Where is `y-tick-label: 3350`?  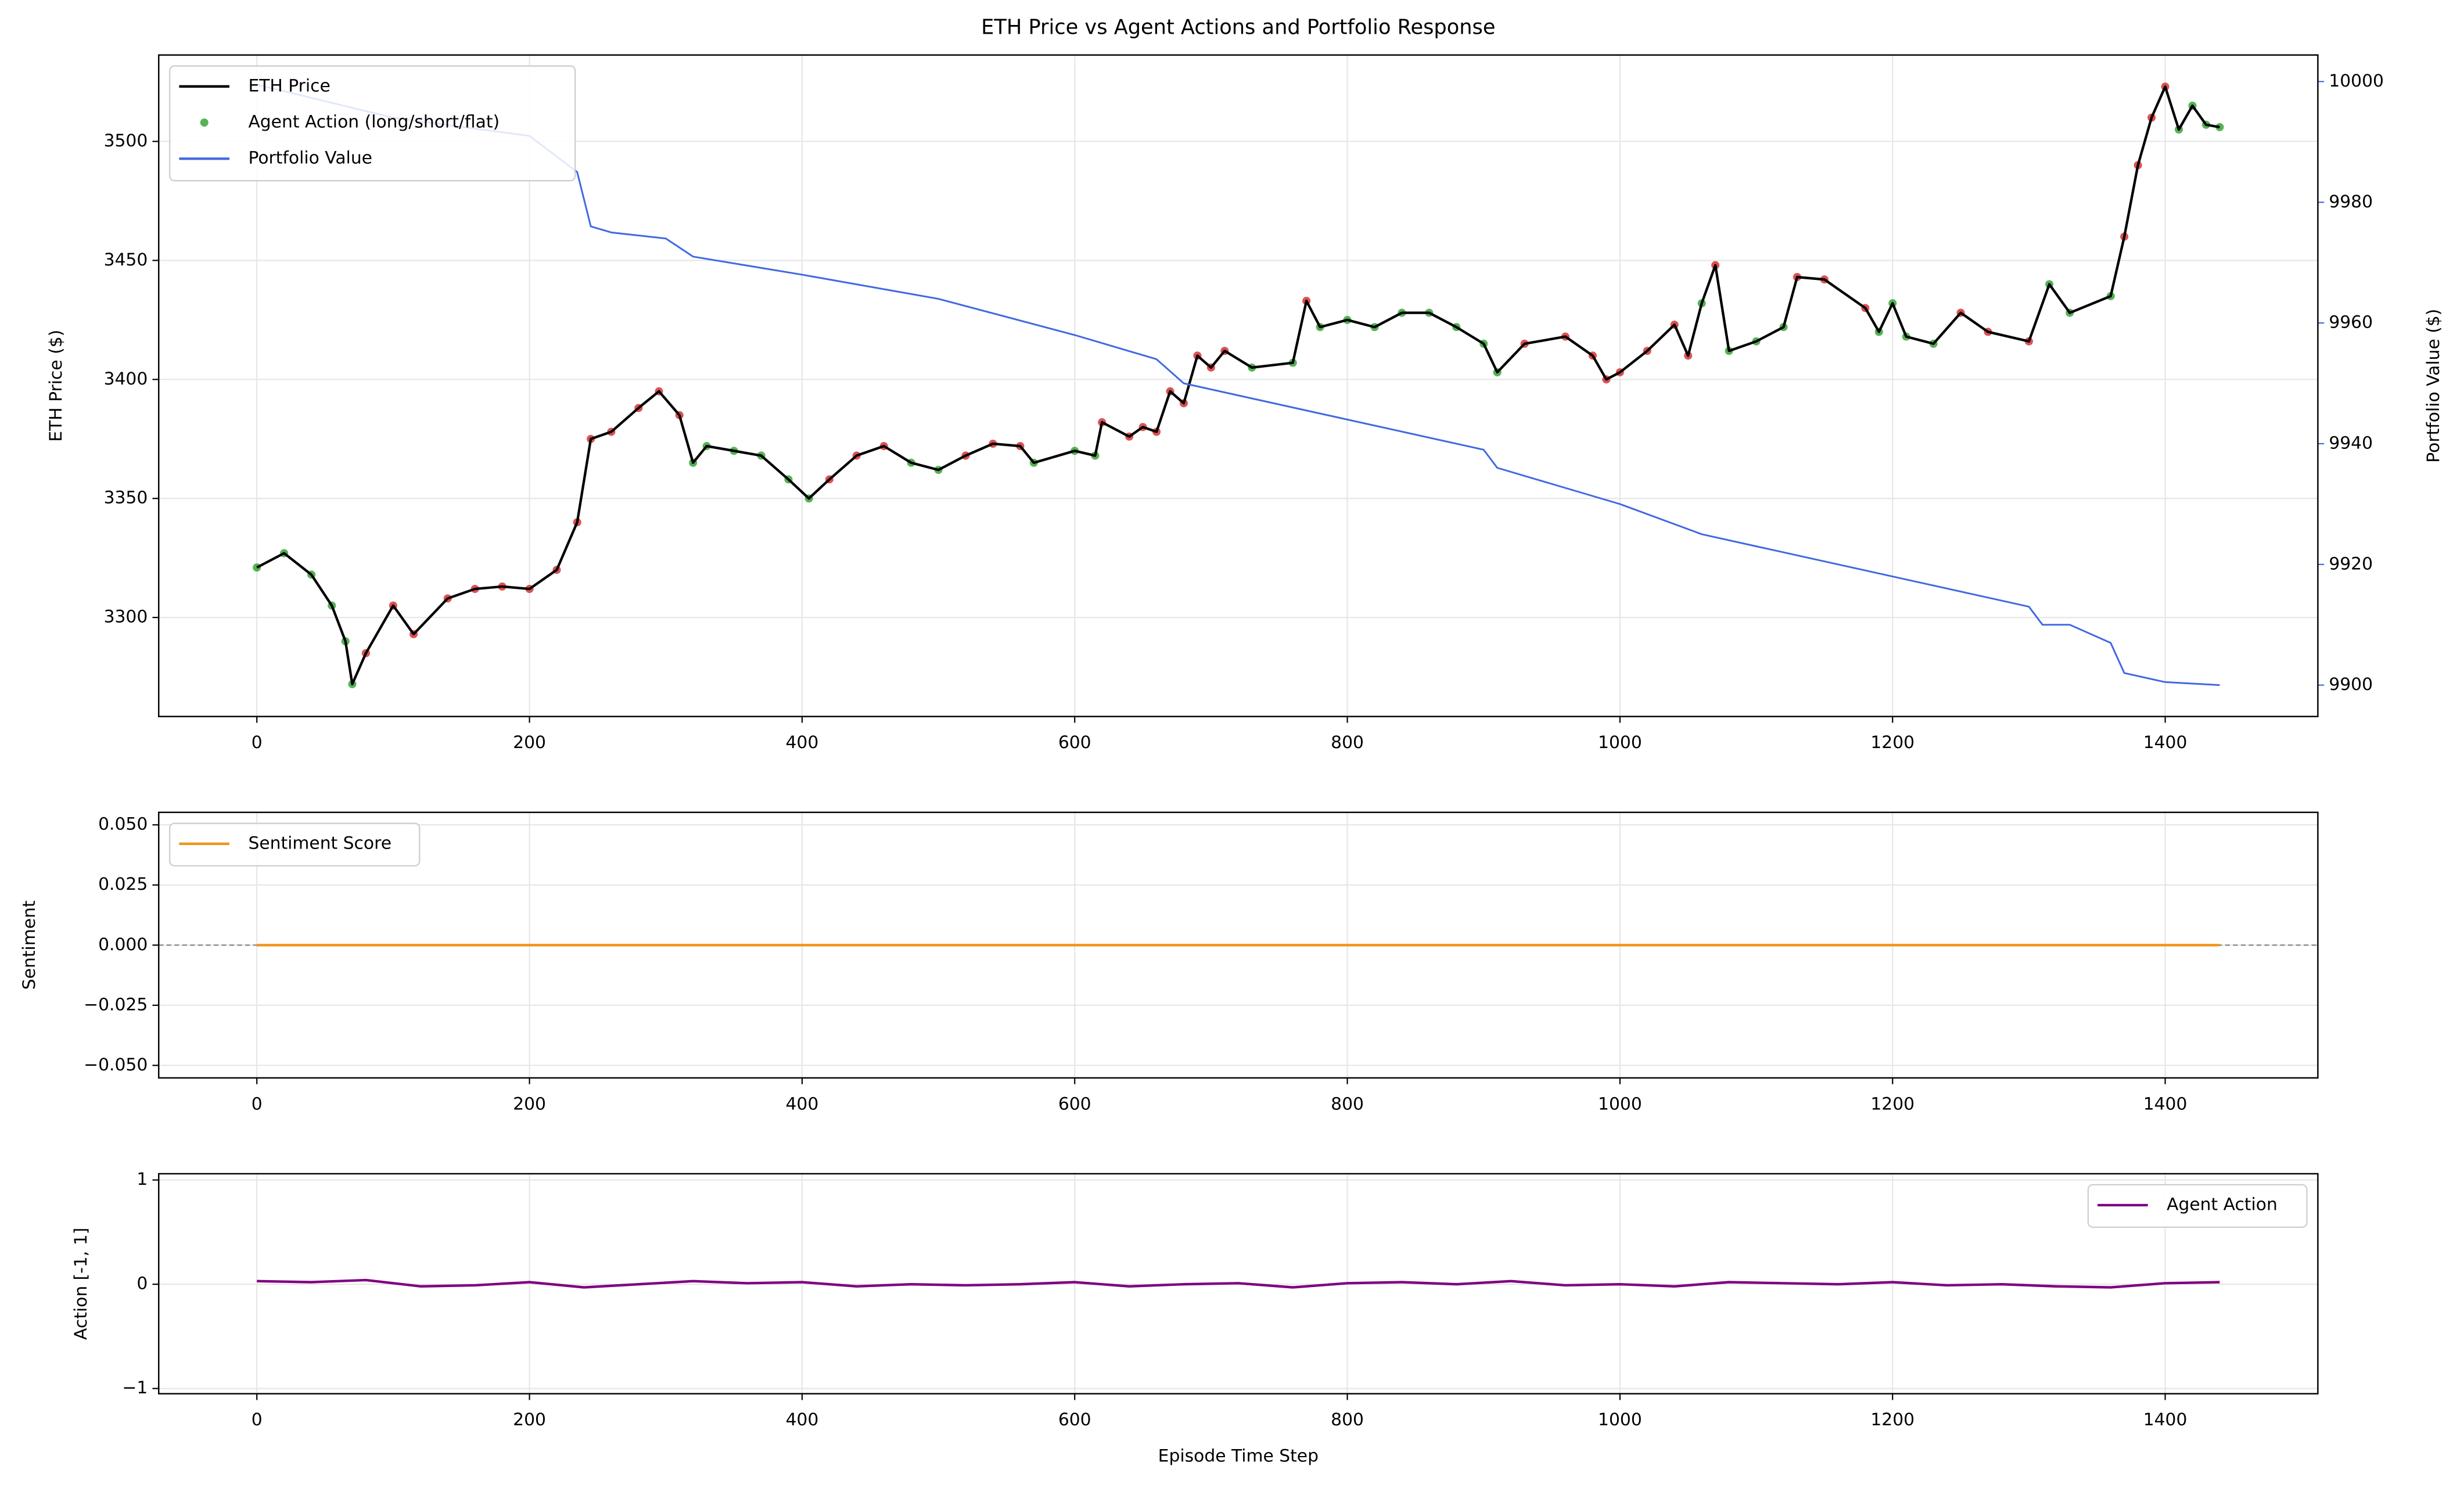
y-tick-label: 3350 is located at coordinates (126, 498).